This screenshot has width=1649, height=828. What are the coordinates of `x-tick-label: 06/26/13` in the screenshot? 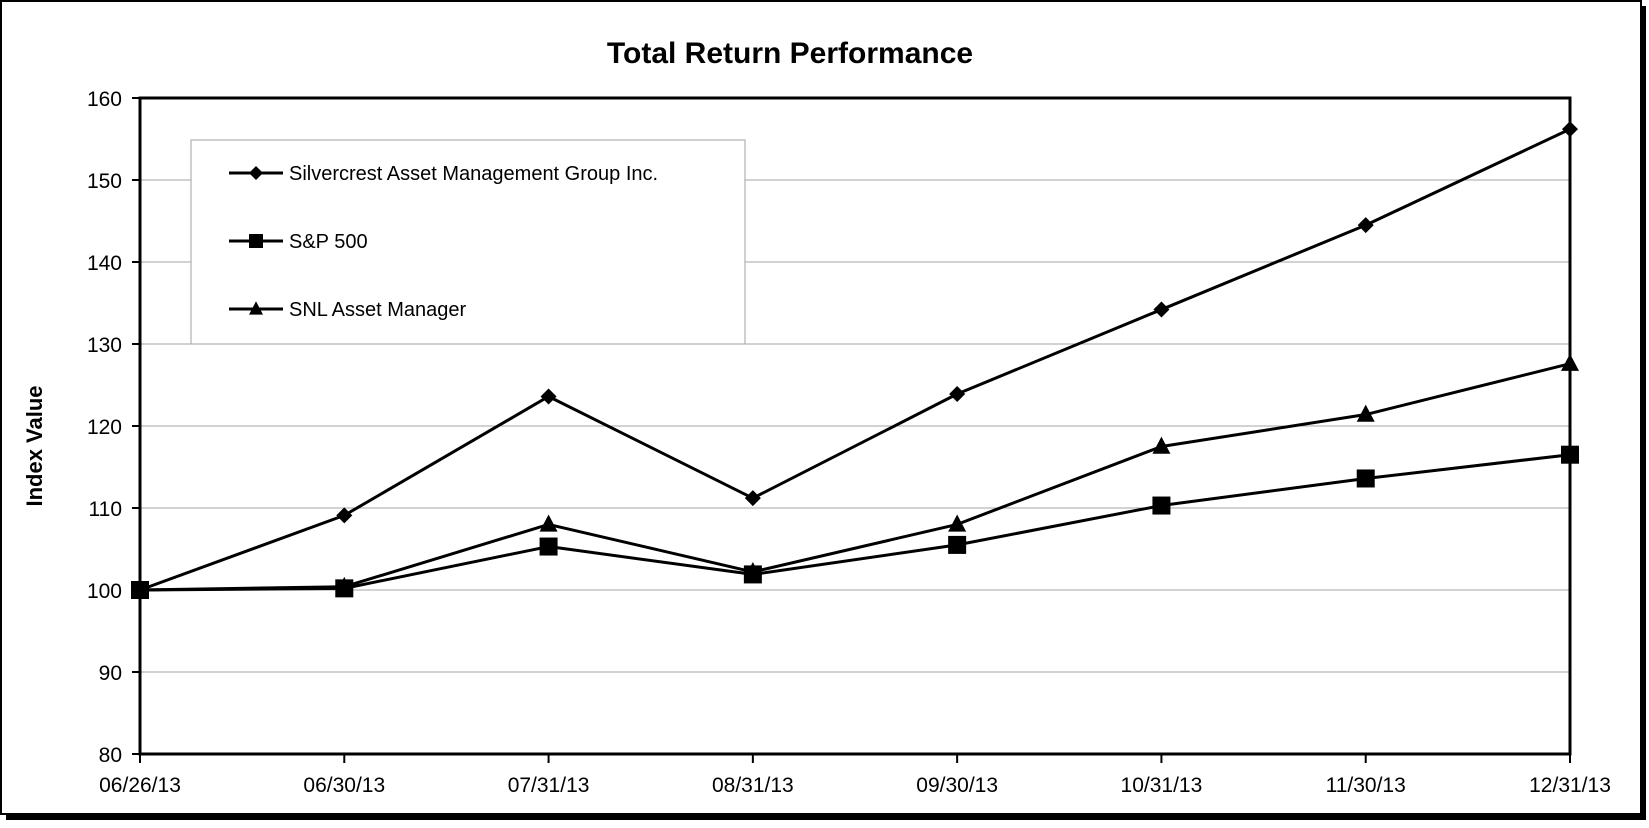 It's located at (140, 785).